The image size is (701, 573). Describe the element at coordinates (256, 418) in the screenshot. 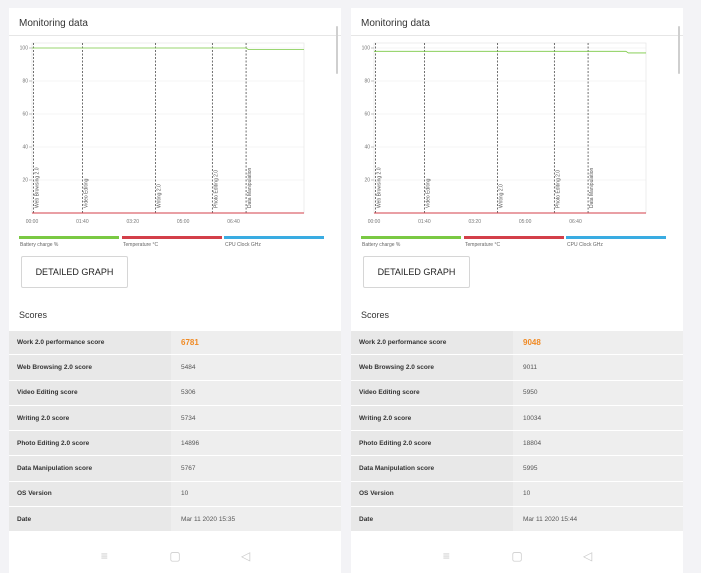

I see `score-value: 5734` at that location.